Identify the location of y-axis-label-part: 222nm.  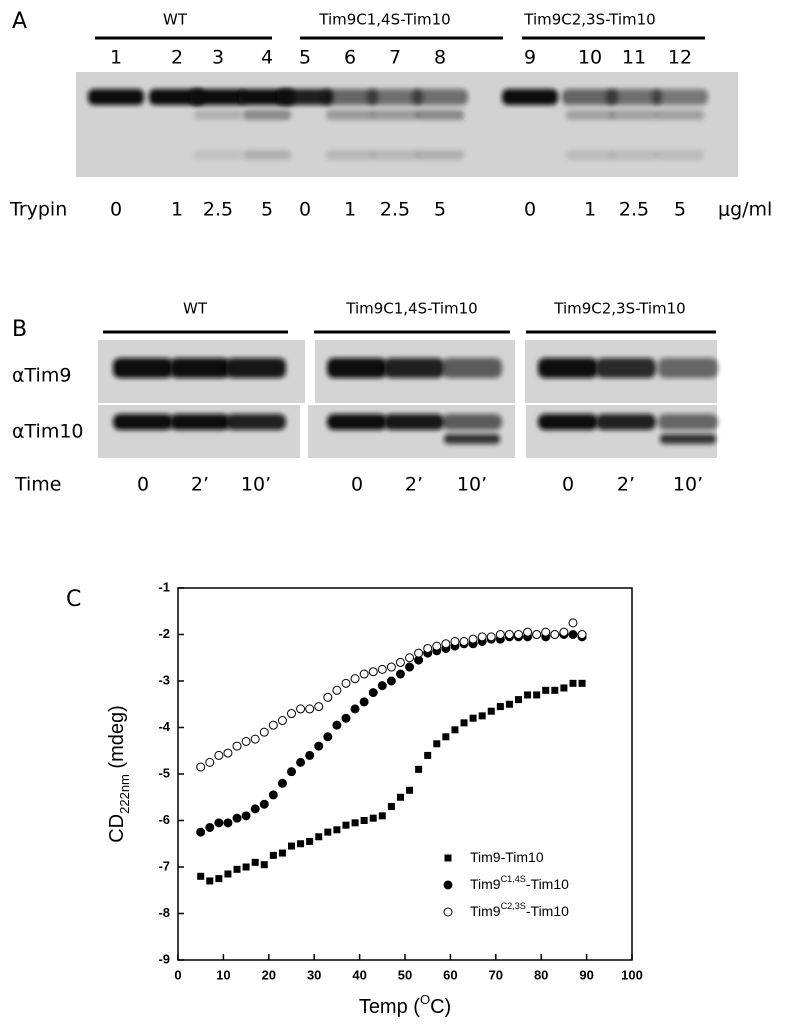
(124, 794).